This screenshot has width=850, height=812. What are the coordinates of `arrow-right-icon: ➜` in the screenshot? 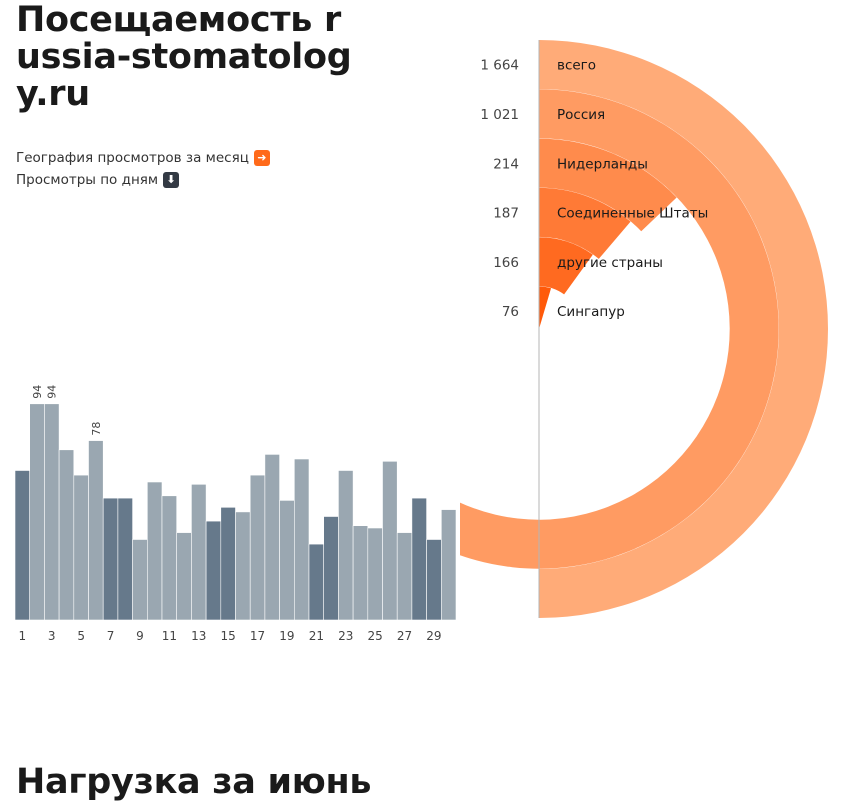 It's located at (261, 158).